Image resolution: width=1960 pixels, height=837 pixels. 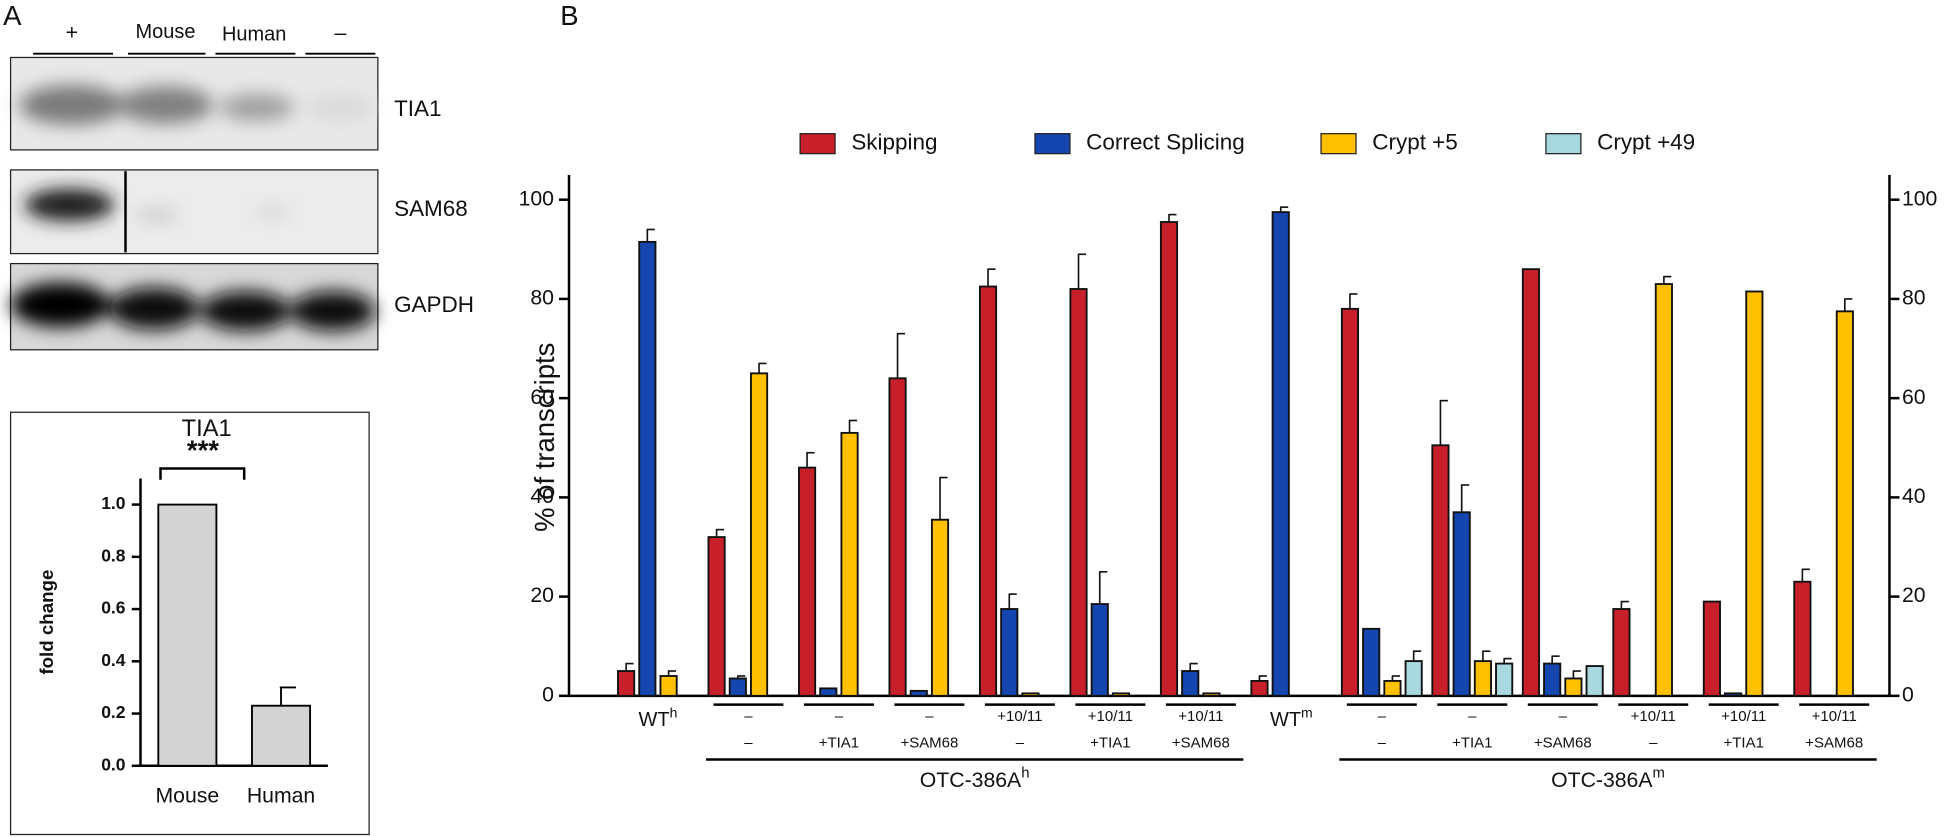 What do you see at coordinates (544, 437) in the screenshot?
I see `y-axis-label: % of transcripts` at bounding box center [544, 437].